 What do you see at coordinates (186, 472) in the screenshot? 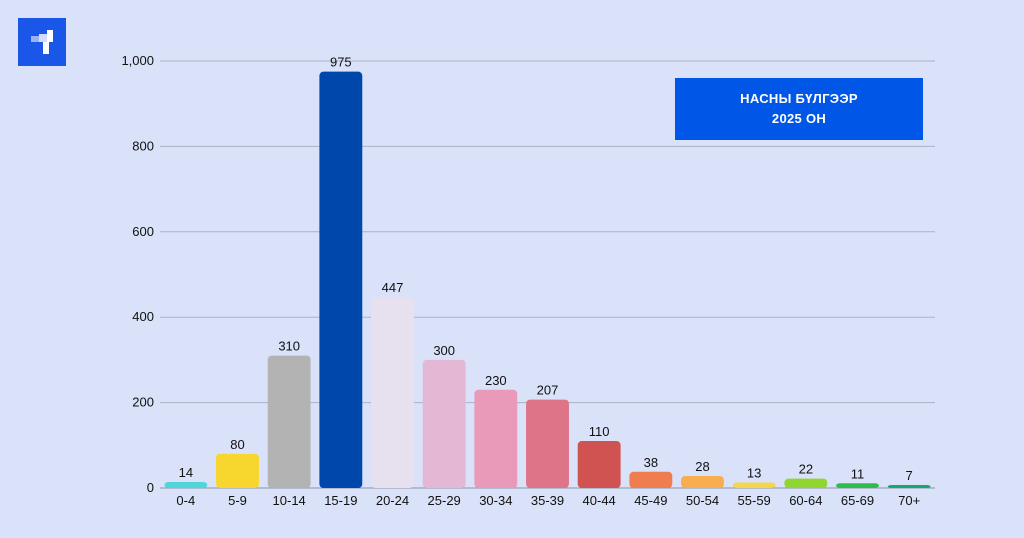
I see `data-label: 14` at bounding box center [186, 472].